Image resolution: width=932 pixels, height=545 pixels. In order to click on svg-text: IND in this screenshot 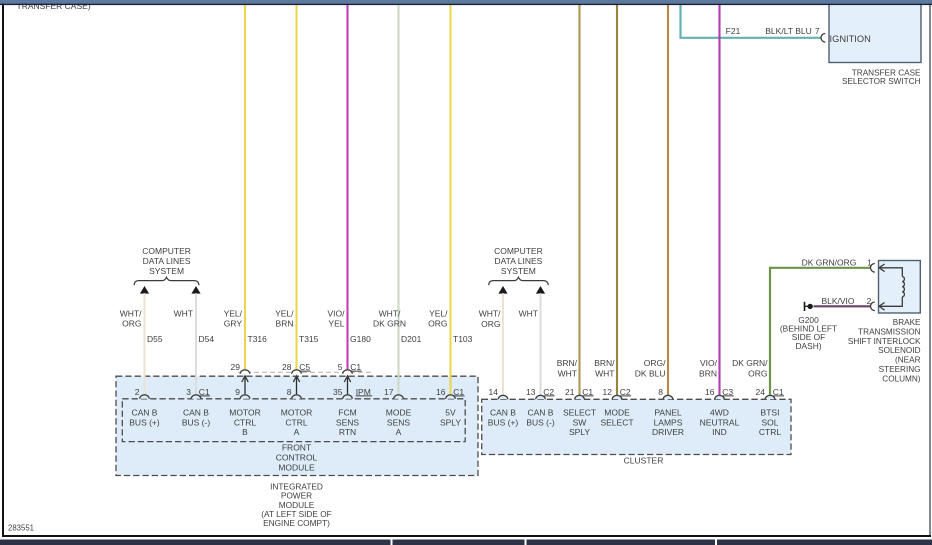, I will do `click(719, 432)`.